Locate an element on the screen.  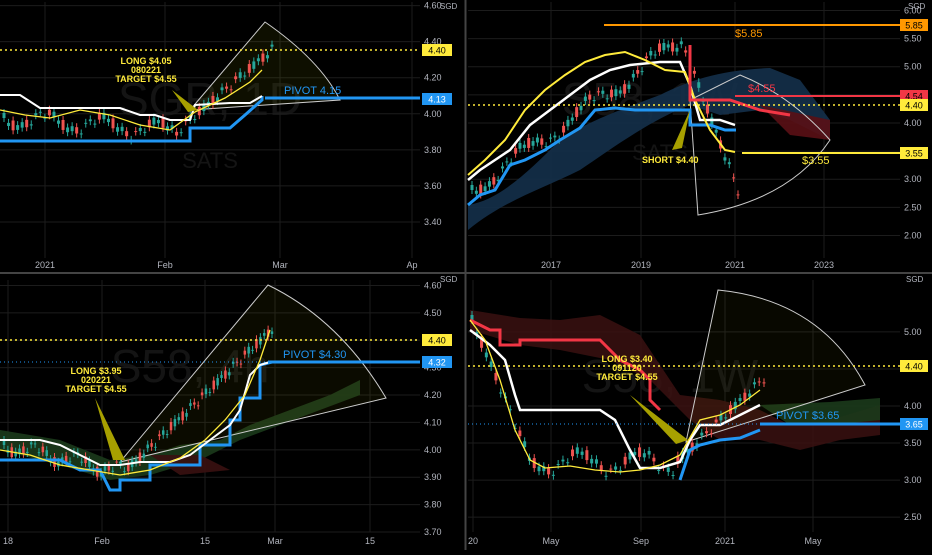
gold-line is located at coordinates (615, 396).